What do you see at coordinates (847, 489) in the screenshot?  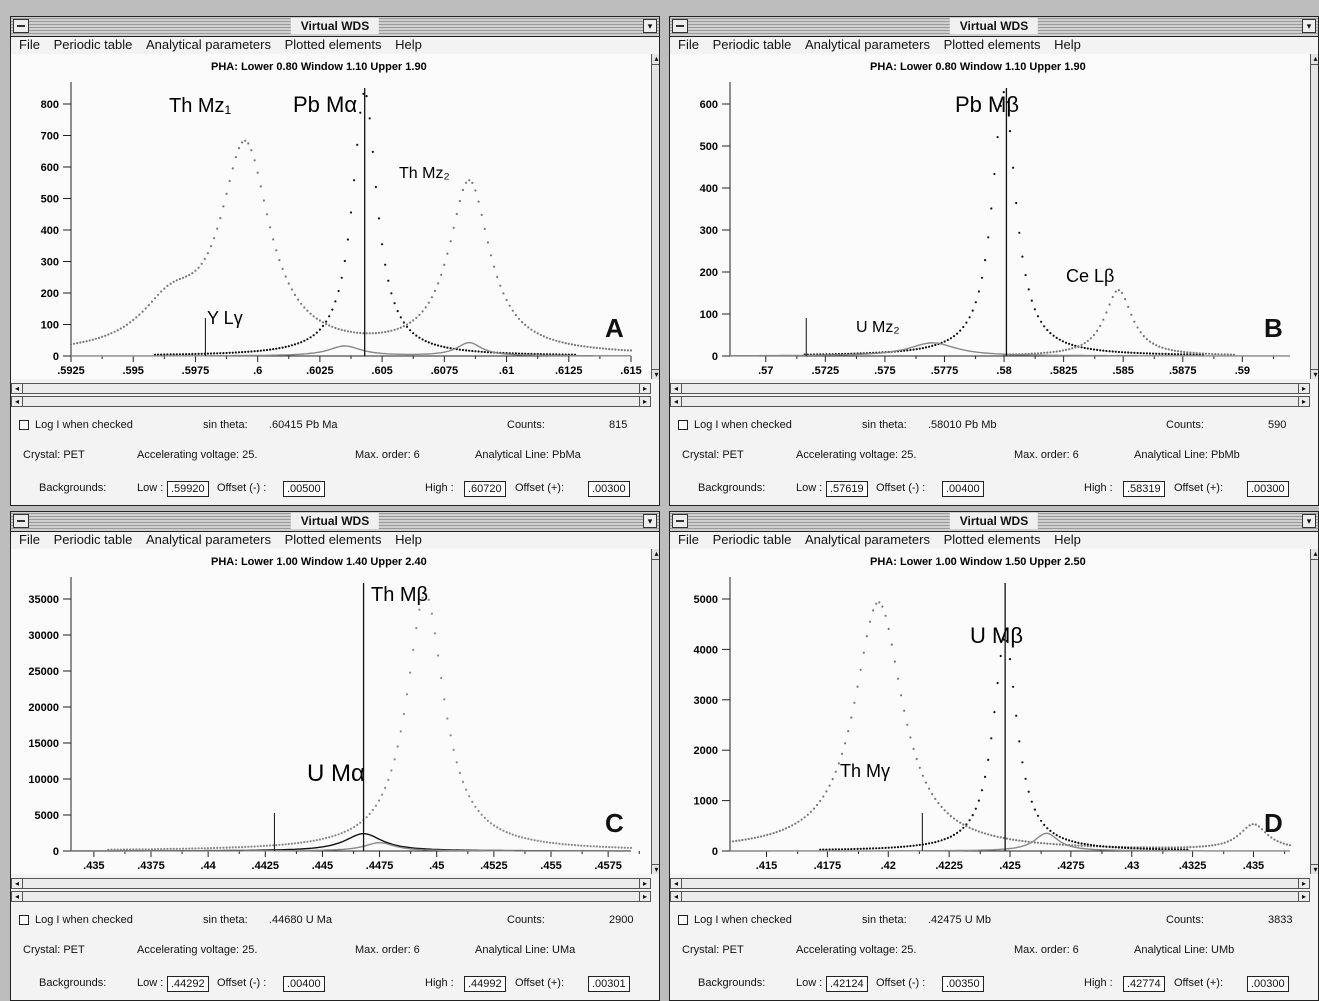 I see `low-input: .57619` at bounding box center [847, 489].